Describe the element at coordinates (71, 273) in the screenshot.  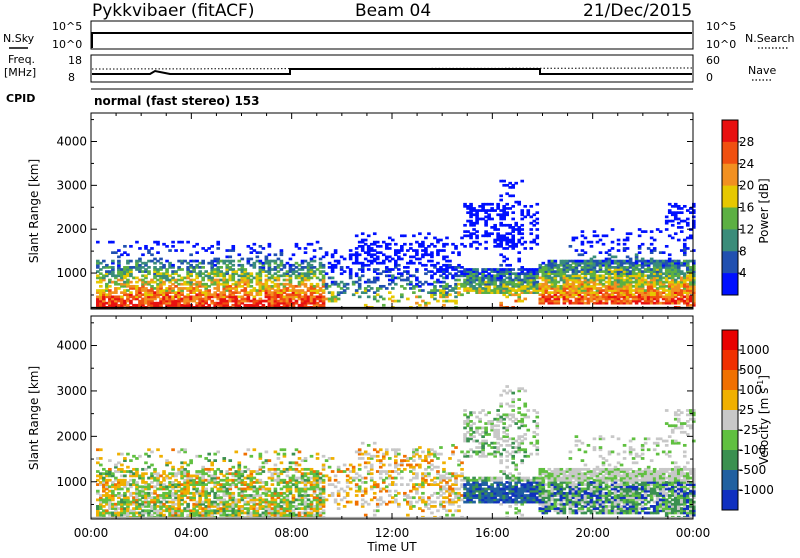
I see `y-tick-label: 1000` at that location.